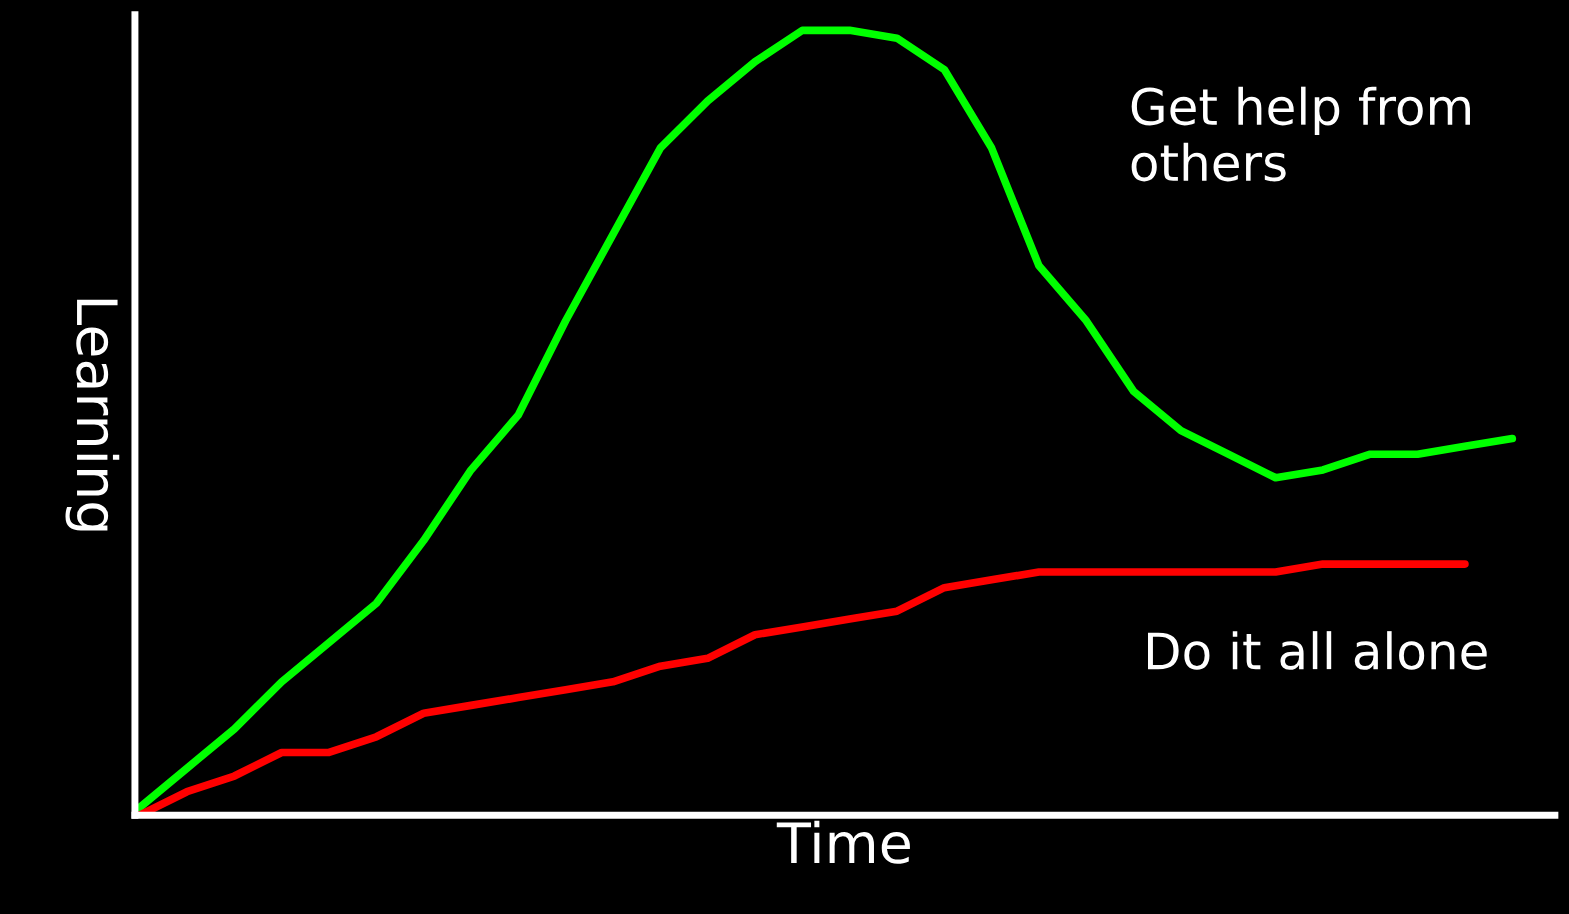 The image size is (1569, 914). Describe the element at coordinates (1317, 650) in the screenshot. I see `series-label: Do it all alone` at that location.